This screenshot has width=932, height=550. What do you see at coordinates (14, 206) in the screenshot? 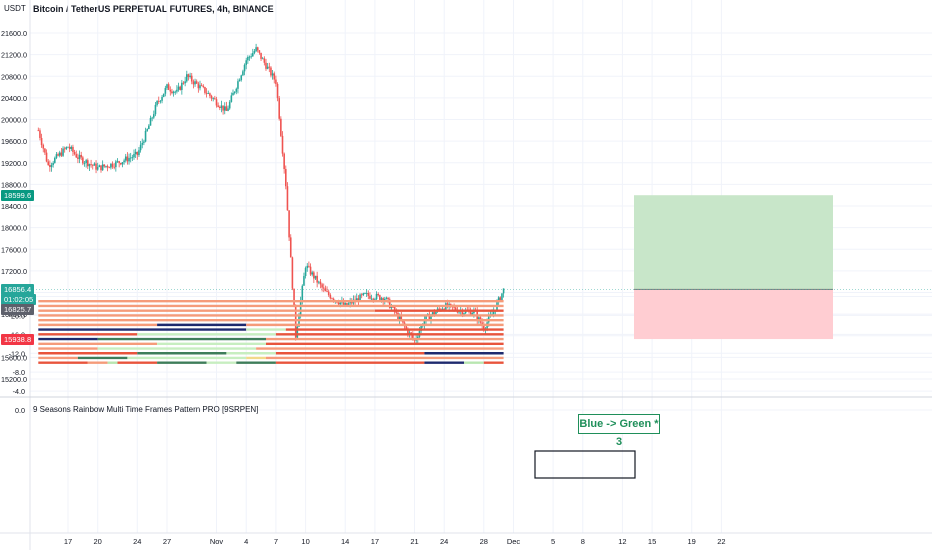
I see `y-tick-label: 18400.0` at bounding box center [14, 206].